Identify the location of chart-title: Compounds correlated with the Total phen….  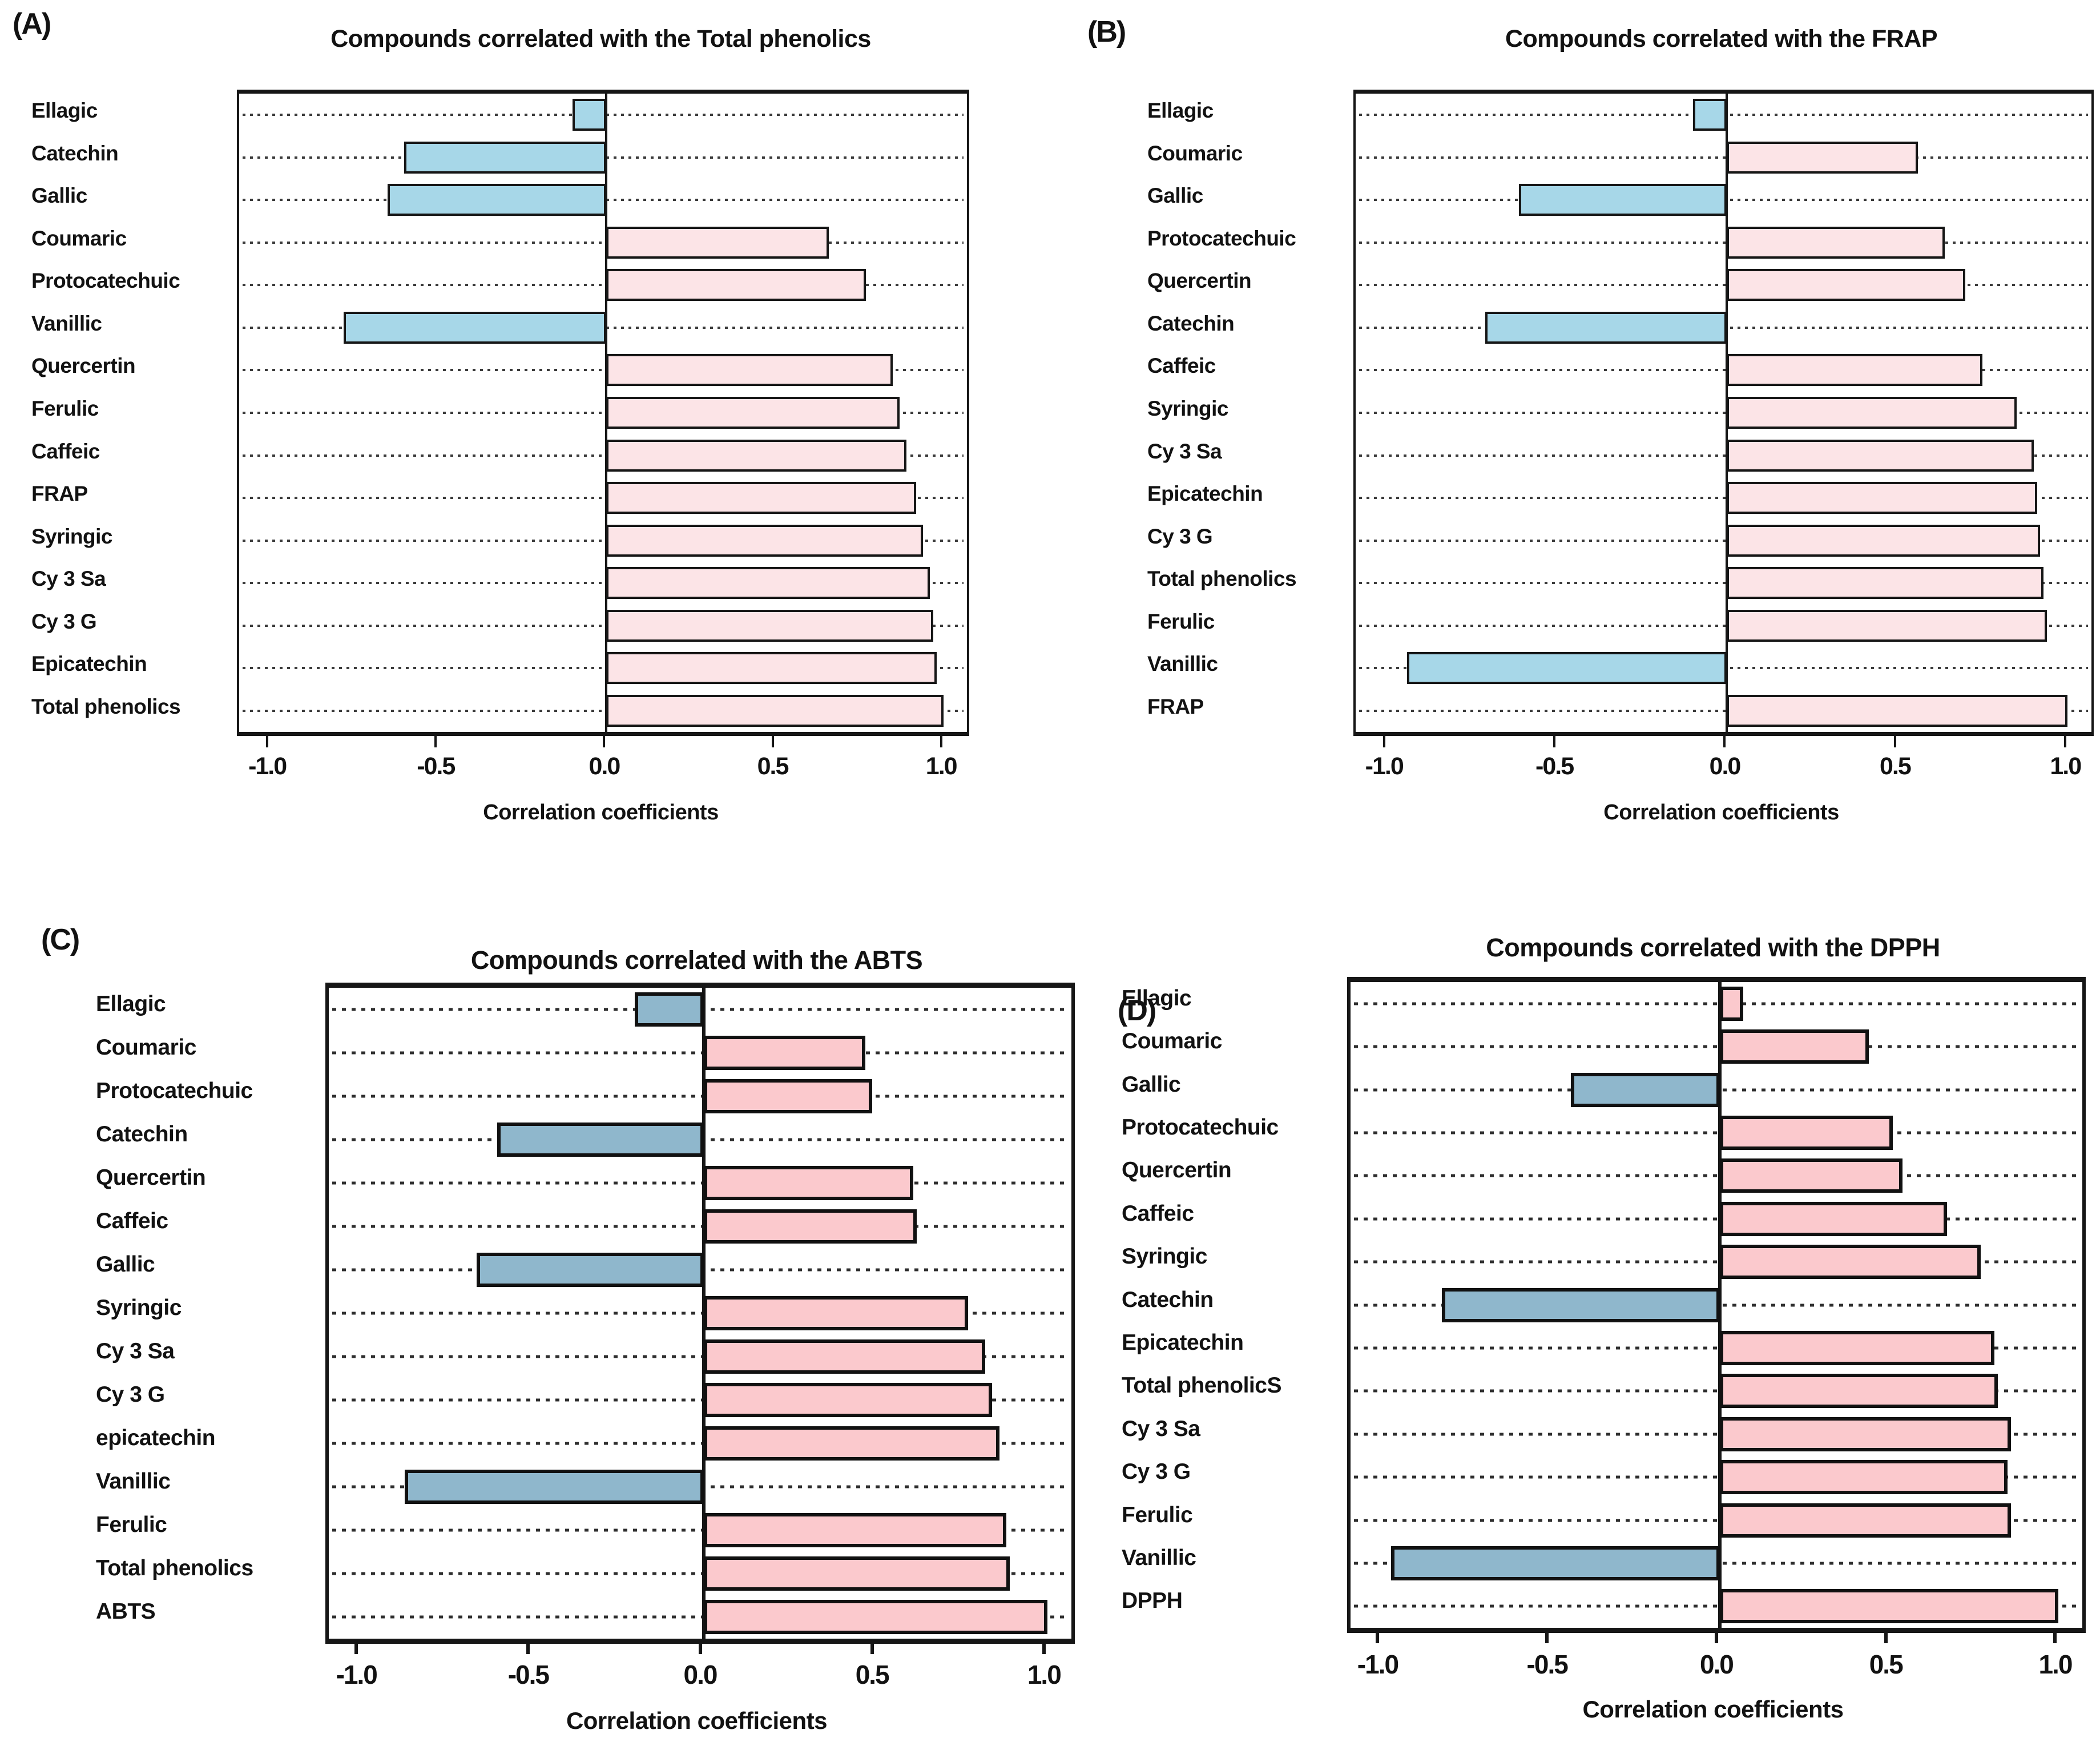
(600, 39).